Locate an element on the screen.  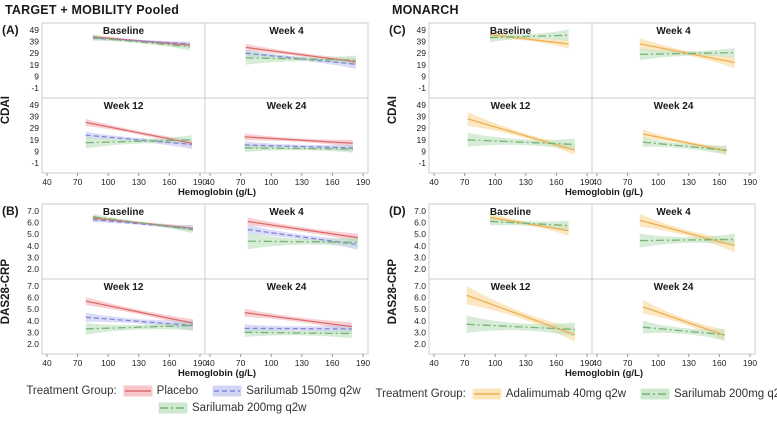
legend-entry-placebo: Placebo is located at coordinates (160, 391).